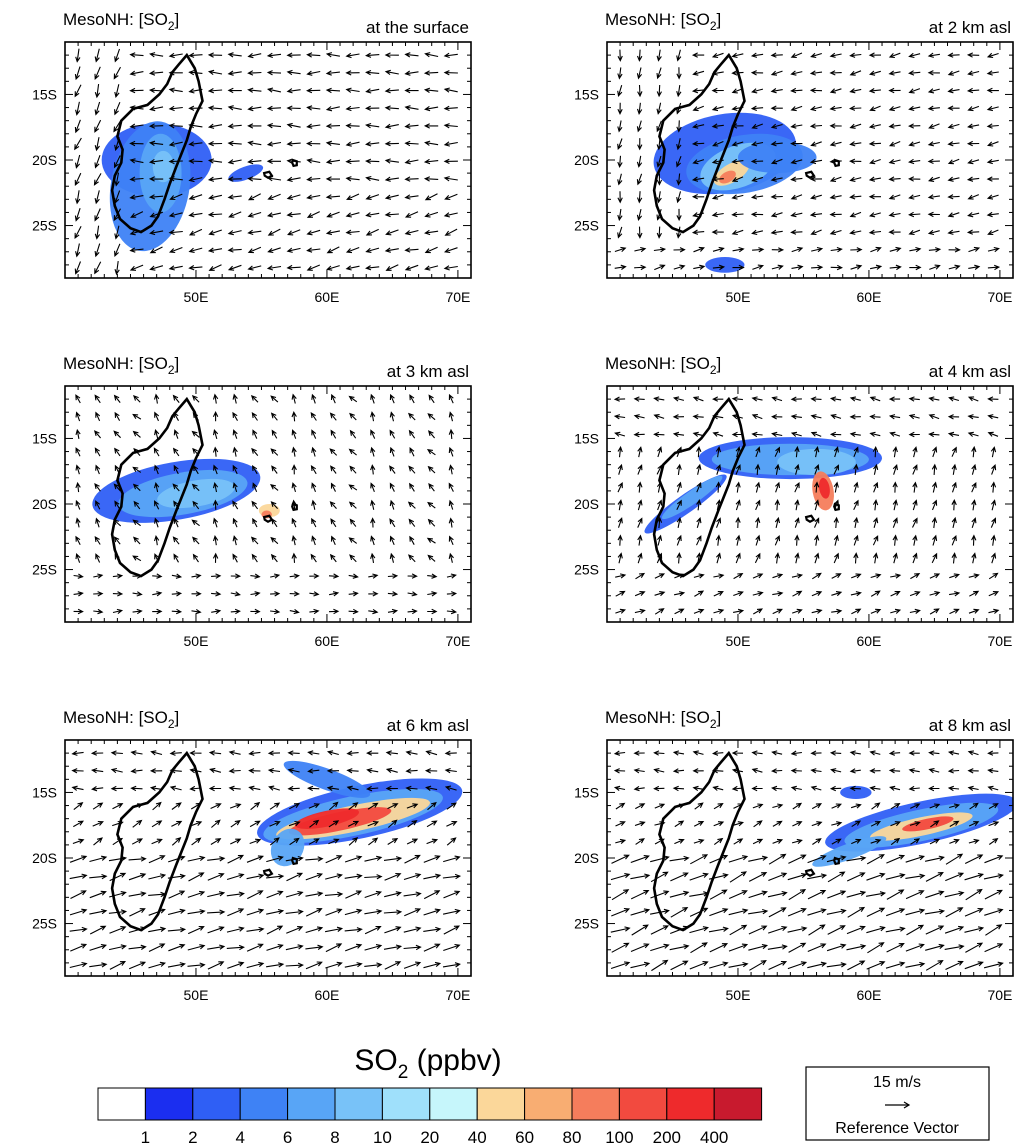 Image resolution: width=1014 pixels, height=1148 pixels. I want to click on wind-vectors, so click(266, 162).